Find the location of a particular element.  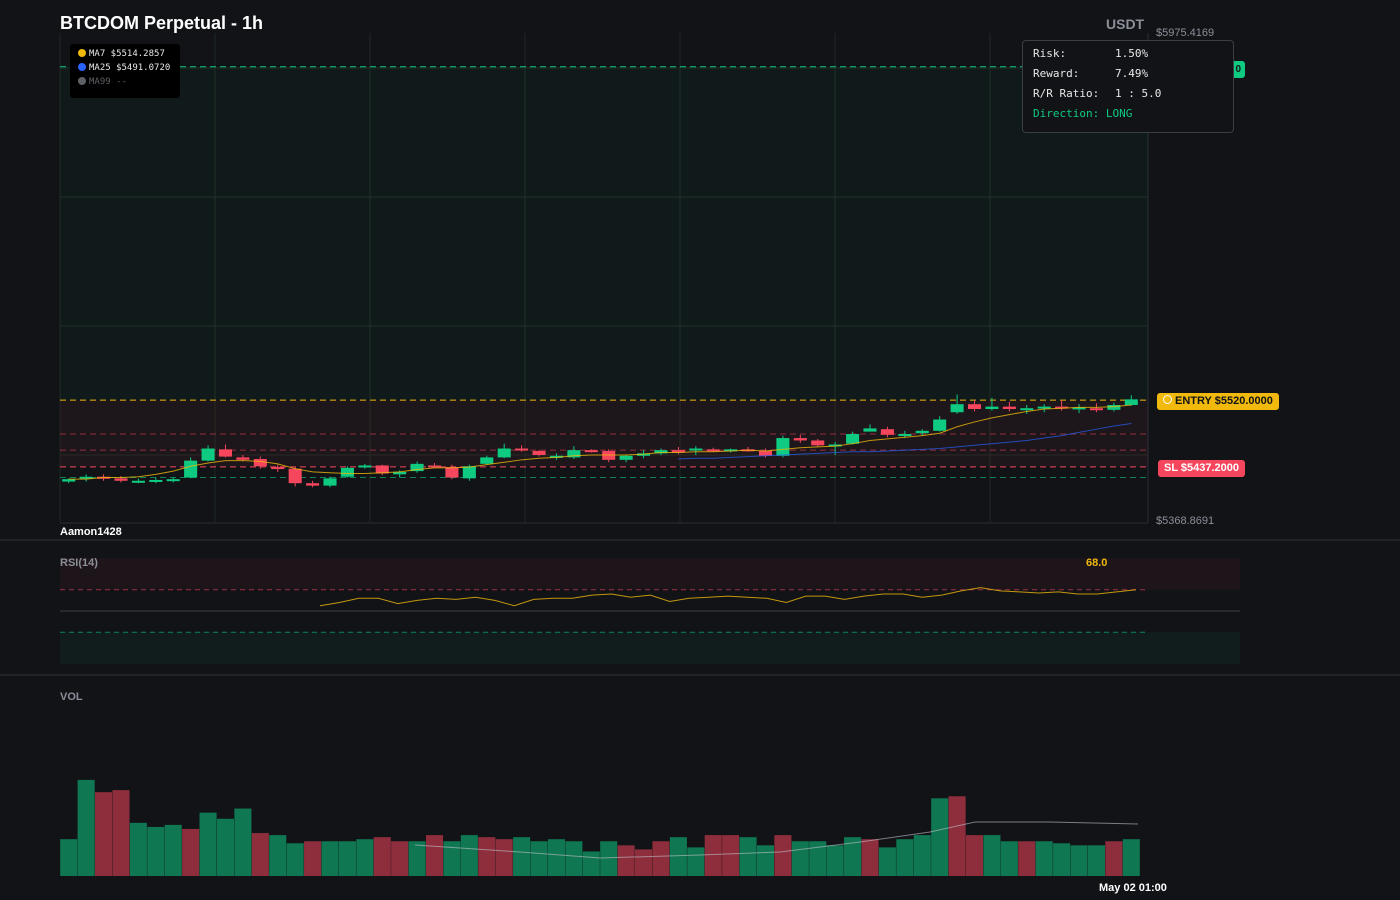

ma-legend: MA7 $5514.2857 MA25 $5491.0720 MA99 -- is located at coordinates (125, 71).